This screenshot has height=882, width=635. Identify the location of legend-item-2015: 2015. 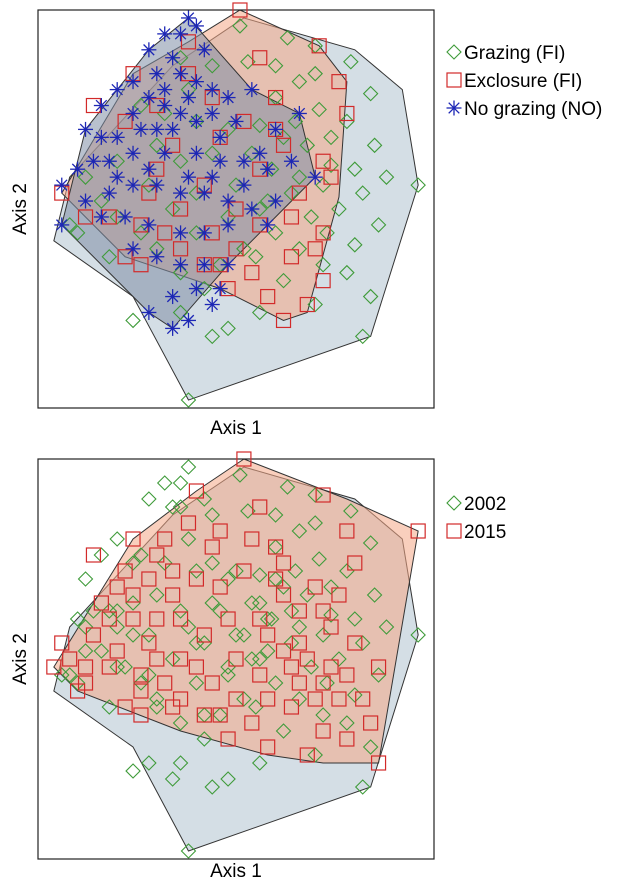
(476, 532).